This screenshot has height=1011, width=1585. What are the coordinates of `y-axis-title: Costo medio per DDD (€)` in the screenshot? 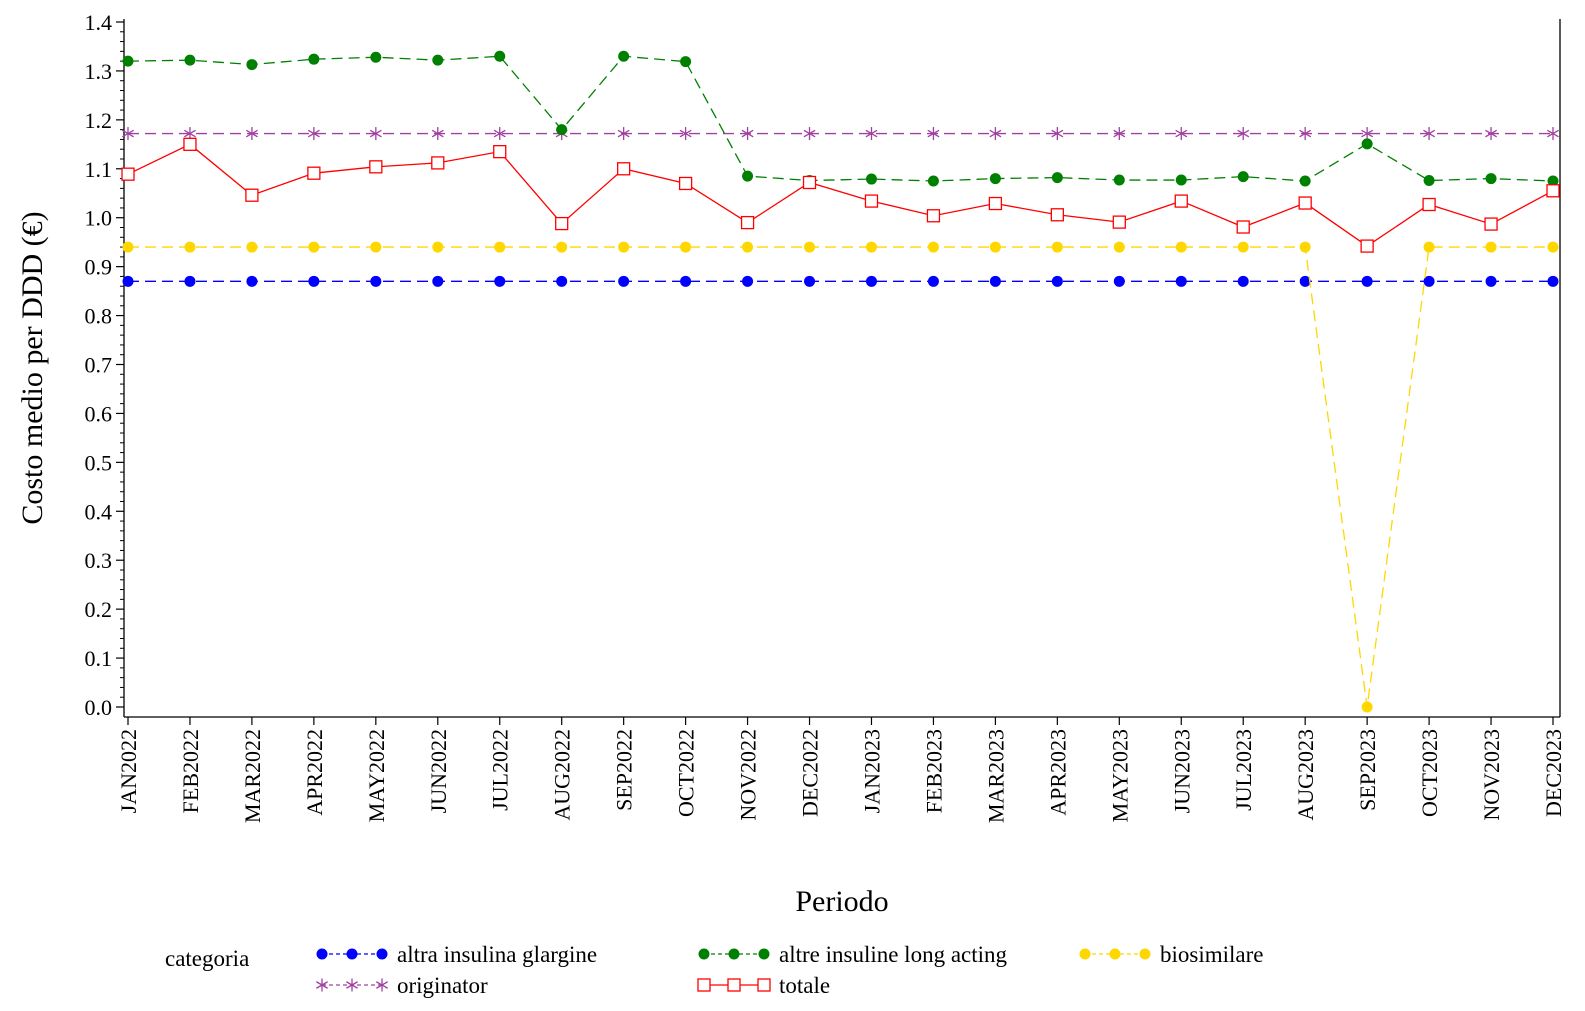 It's located at (32, 367).